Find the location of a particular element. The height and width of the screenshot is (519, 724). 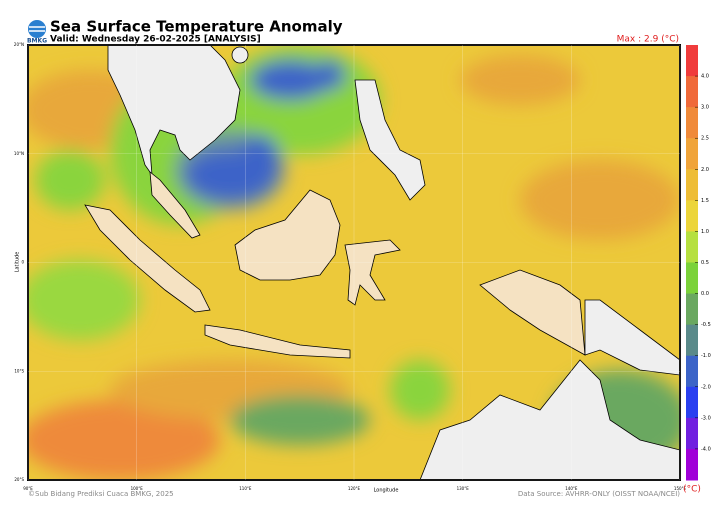

hainan is located at coordinates (240, 55).